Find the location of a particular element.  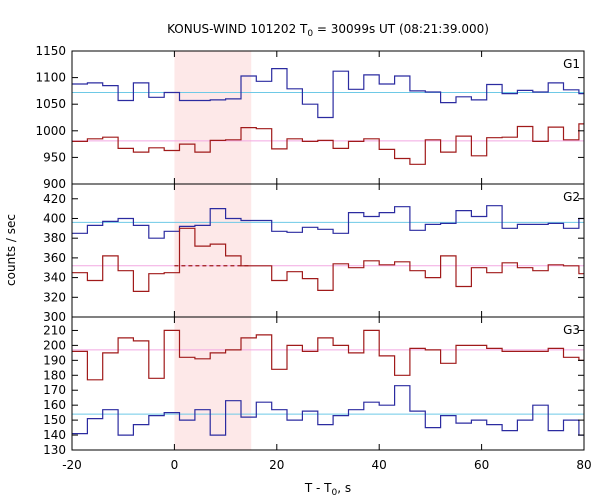

x-tick-label: 40 is located at coordinates (379, 465).